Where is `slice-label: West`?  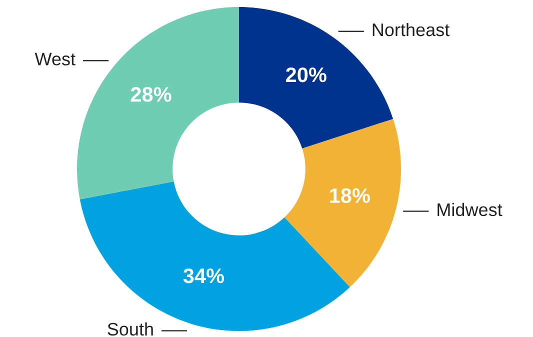 slice-label: West is located at coordinates (55, 59).